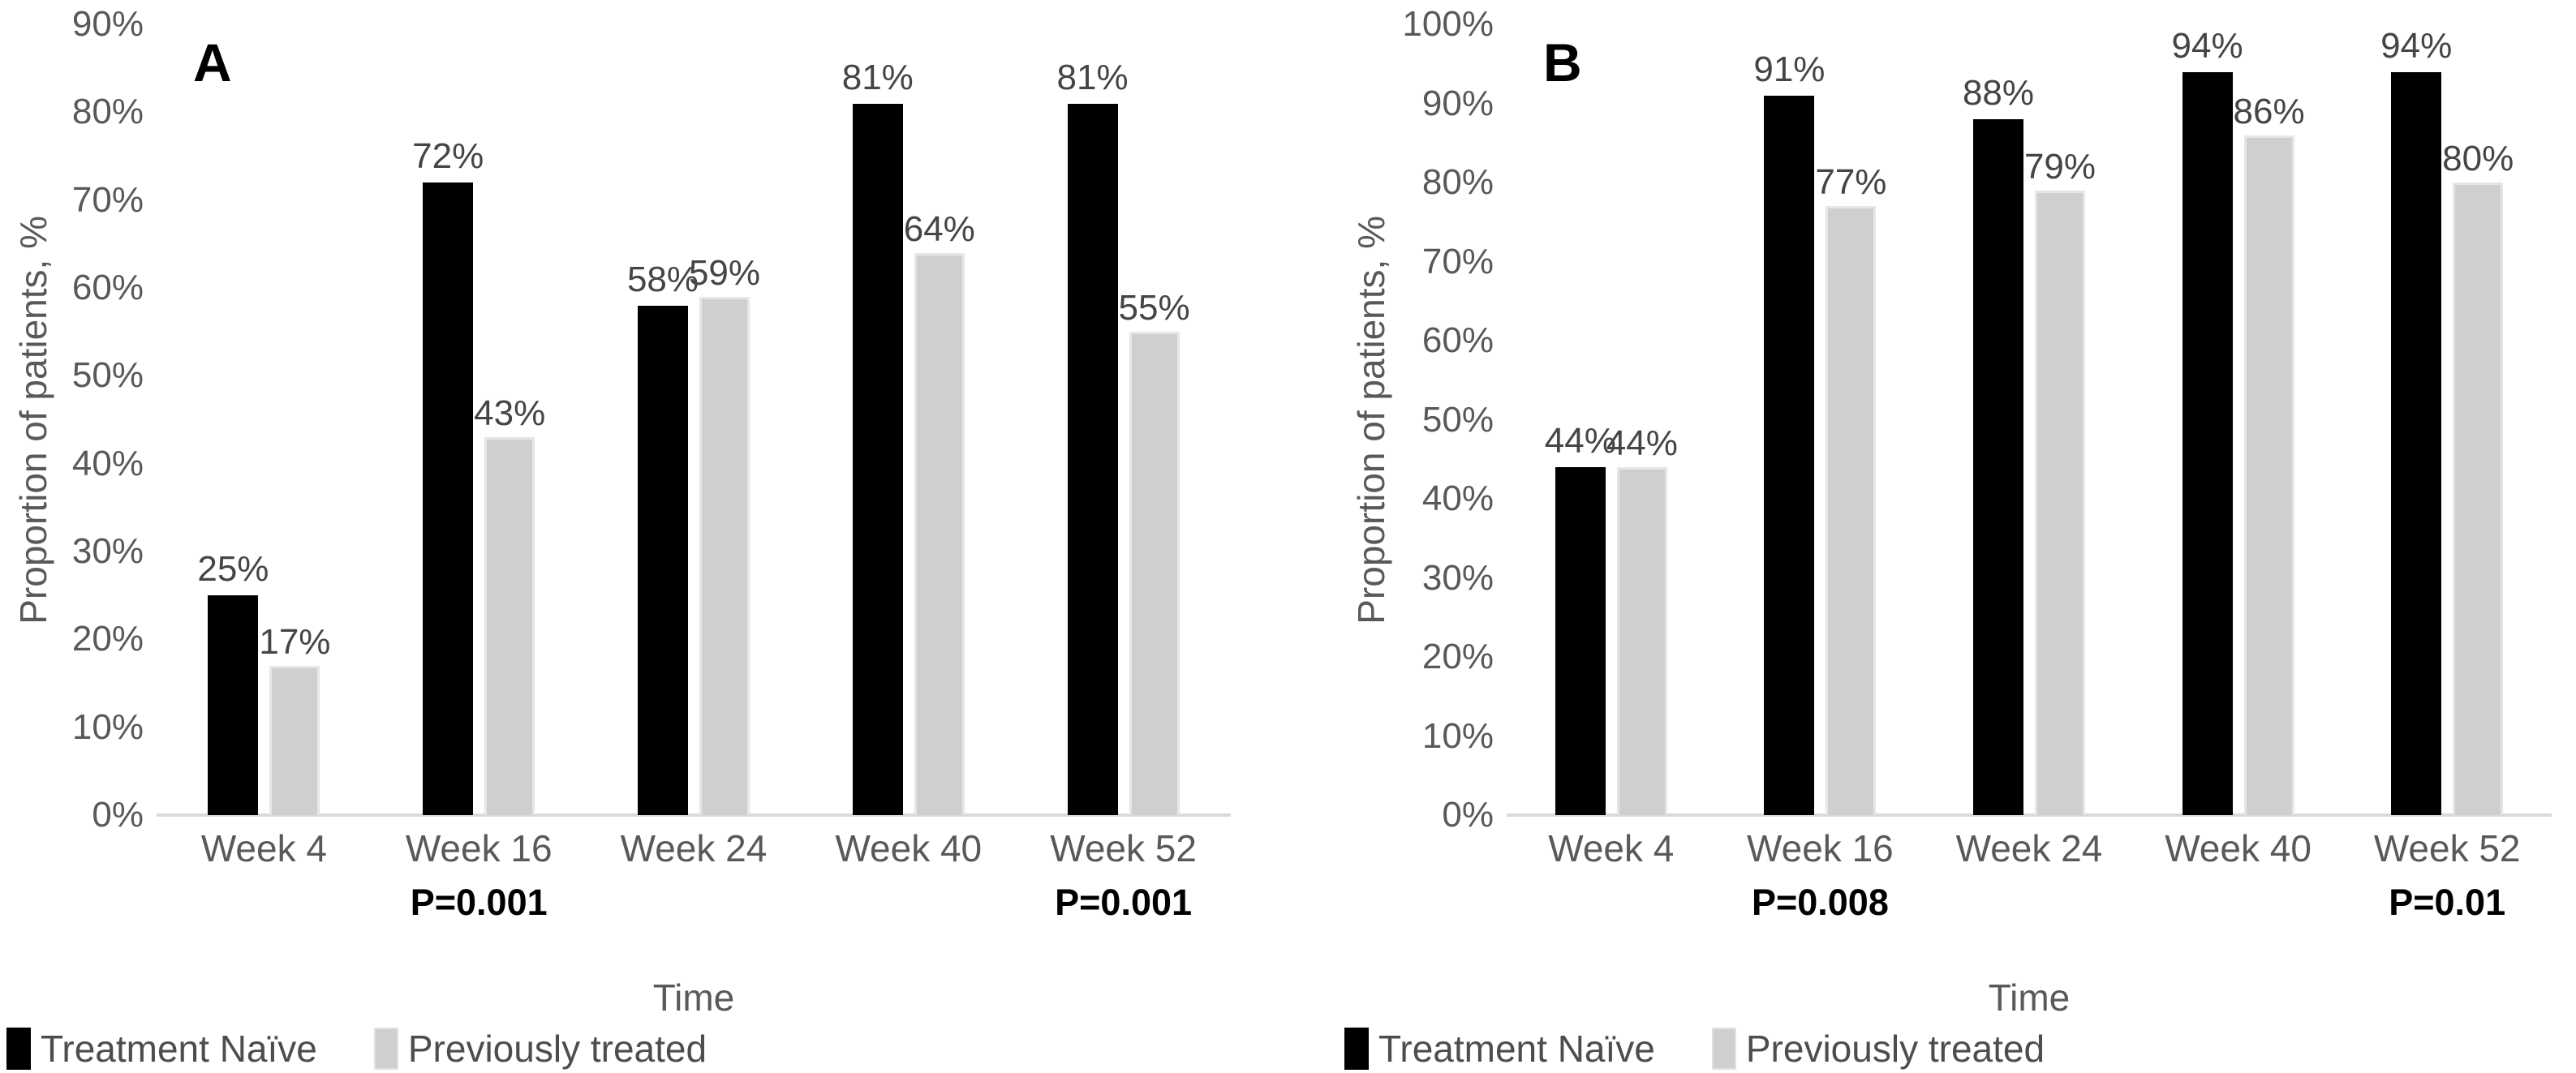 This screenshot has width=2576, height=1073. Describe the element at coordinates (2029, 848) in the screenshot. I see `x-tick-label: Week 24` at that location.